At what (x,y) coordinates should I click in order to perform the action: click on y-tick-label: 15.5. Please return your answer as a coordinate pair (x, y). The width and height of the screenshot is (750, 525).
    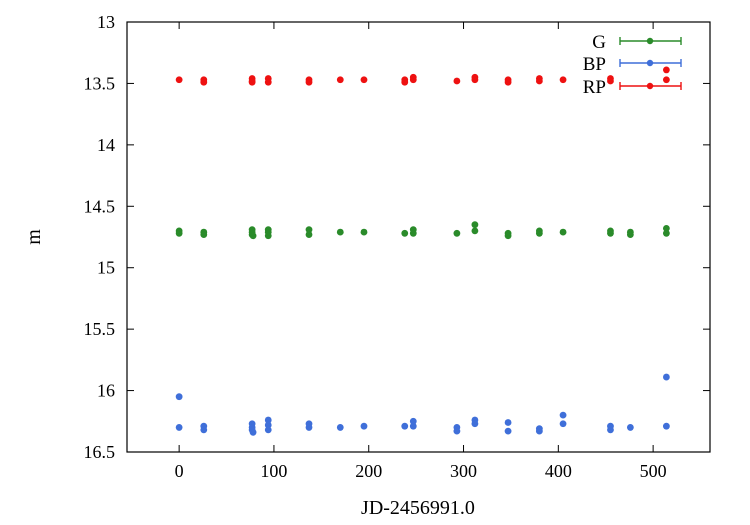
    Looking at the image, I should click on (100, 329).